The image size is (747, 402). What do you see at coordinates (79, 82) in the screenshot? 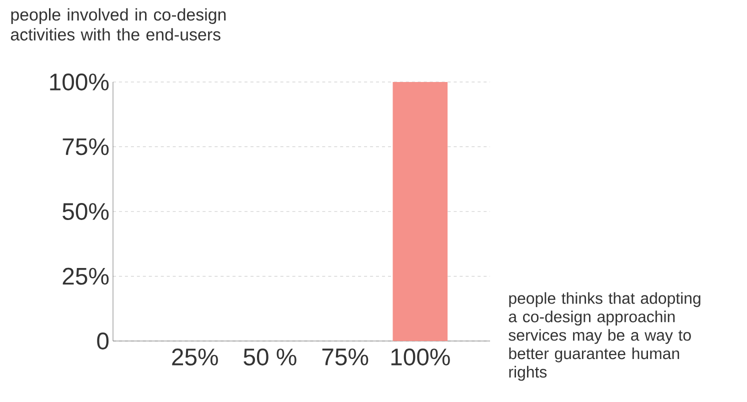
I see `y-tick-label: 100%` at bounding box center [79, 82].